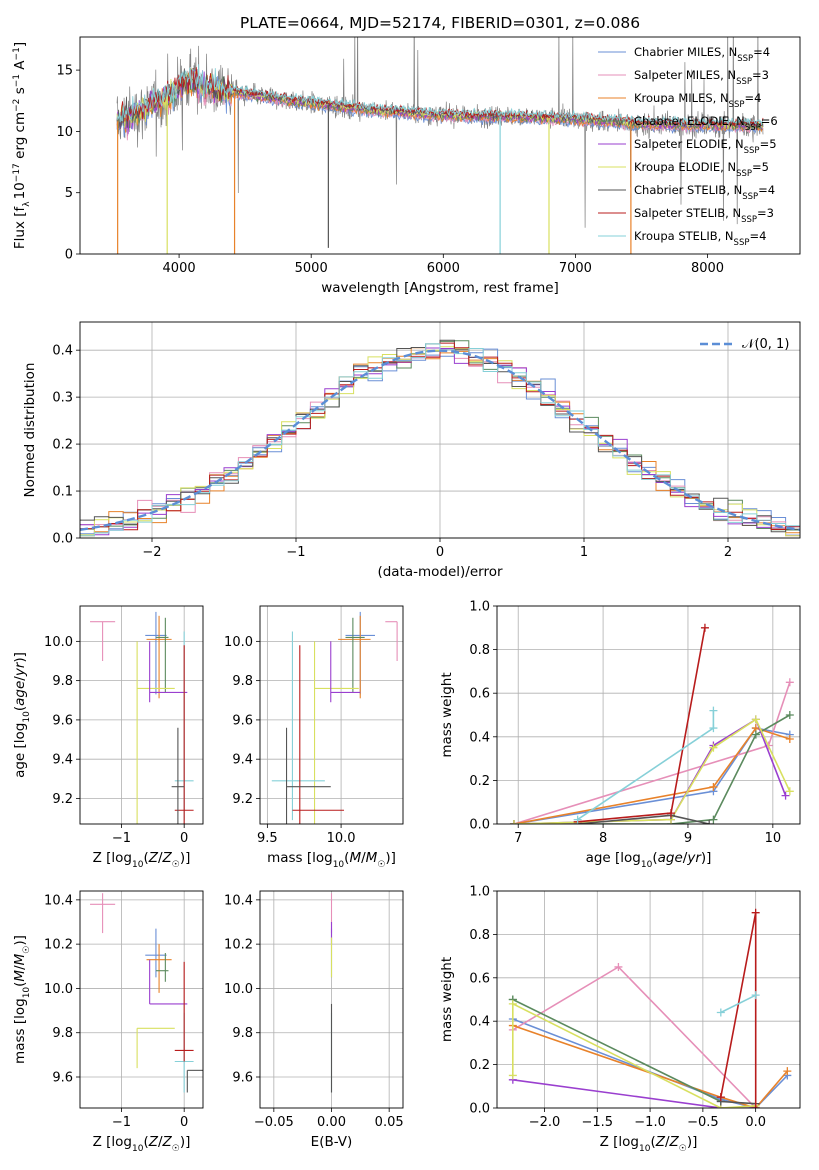 This screenshot has height=1170, width=819. Describe the element at coordinates (440, 572) in the screenshot. I see `x-axis-label: (data-model)/error` at that location.